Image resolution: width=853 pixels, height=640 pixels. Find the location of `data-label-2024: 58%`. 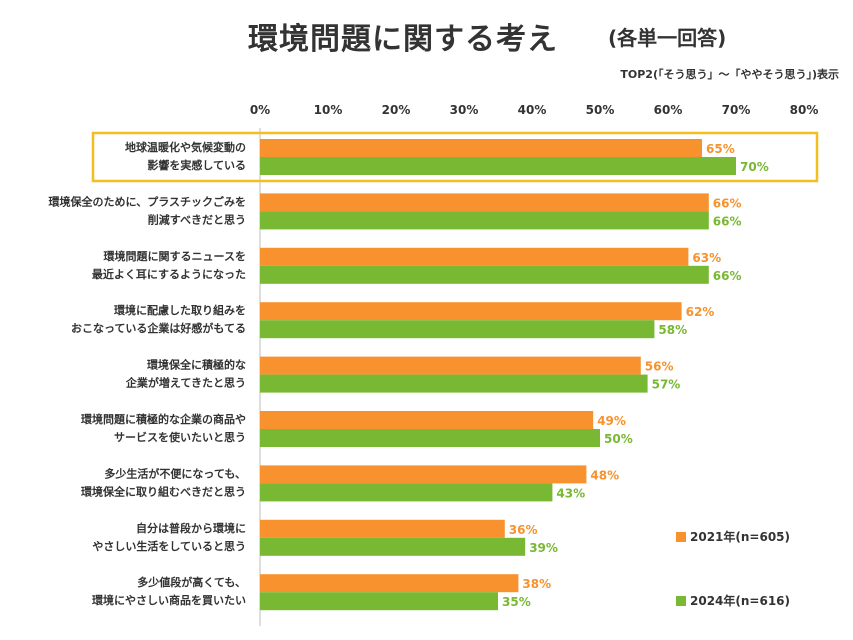

data-label-2024: 58% is located at coordinates (672, 330).